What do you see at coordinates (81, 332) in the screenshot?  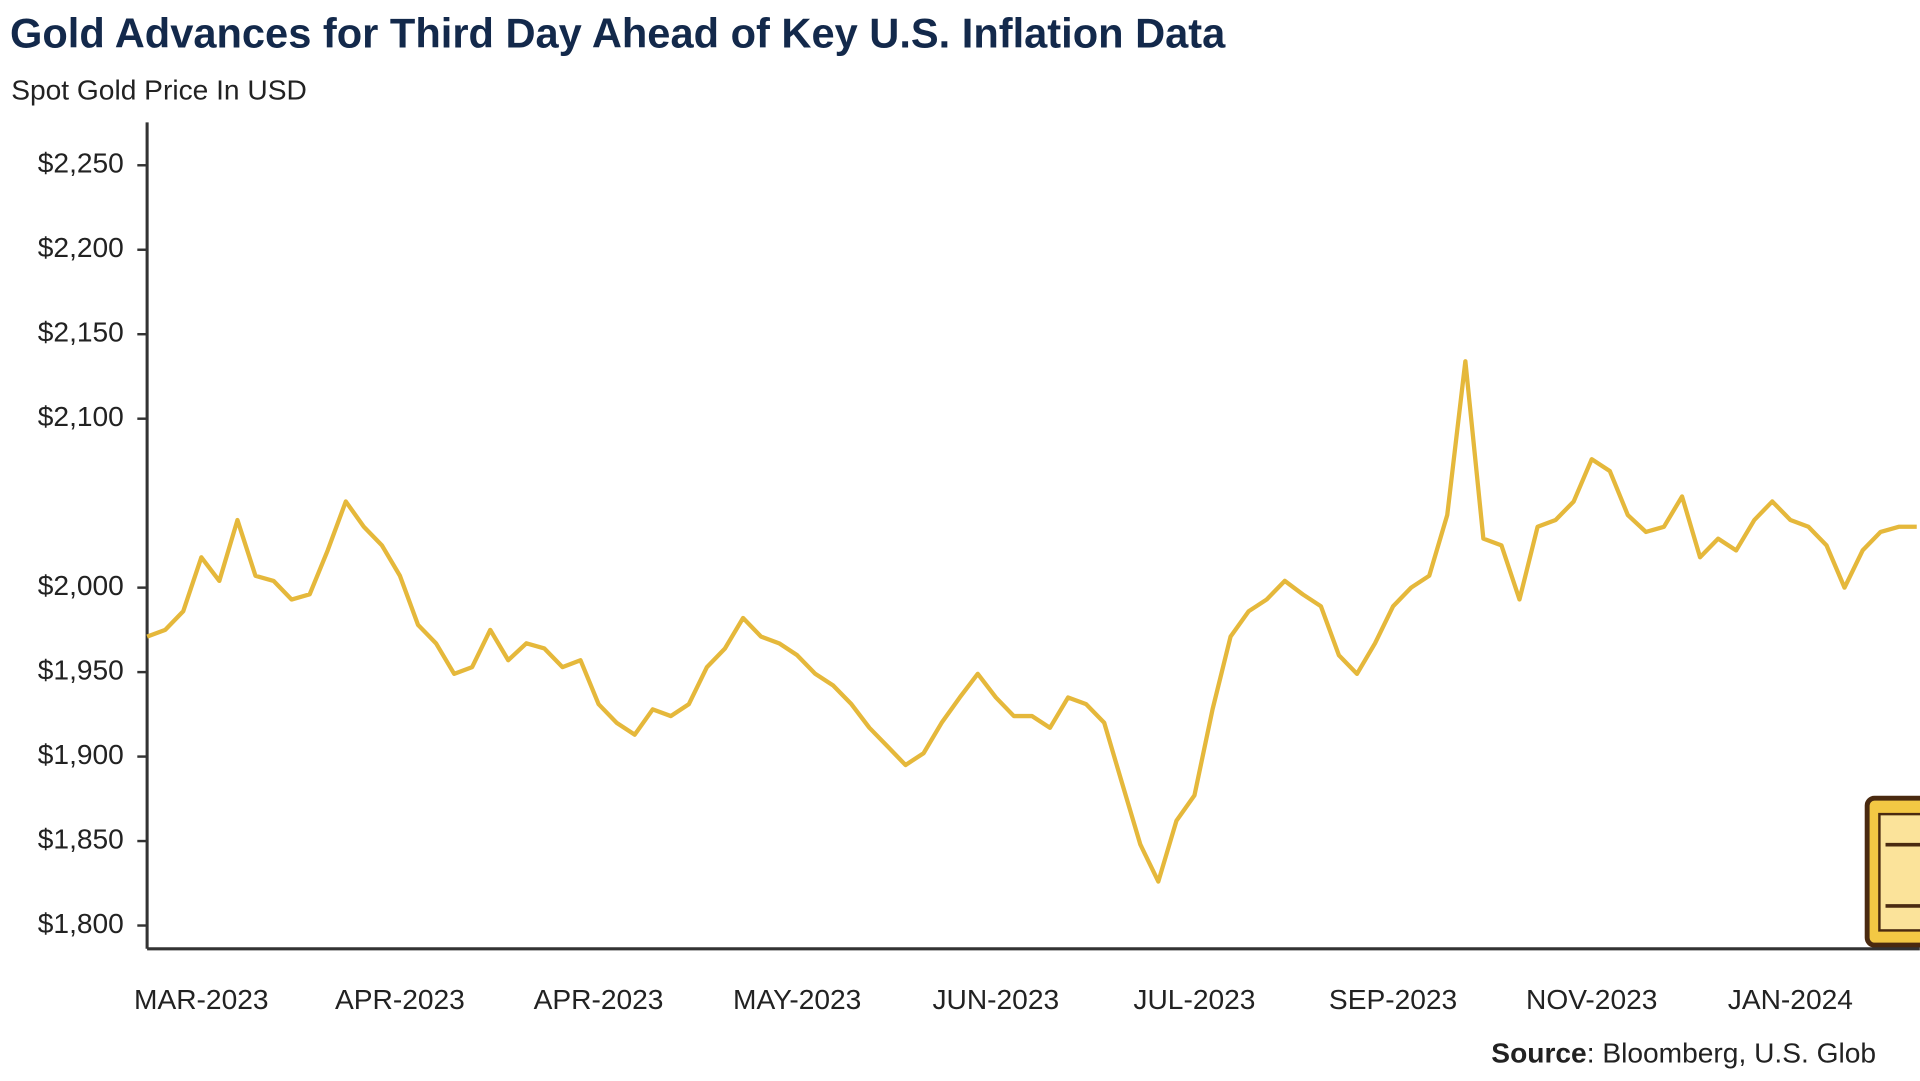 I see `y-tick-label: $2,150` at bounding box center [81, 332].